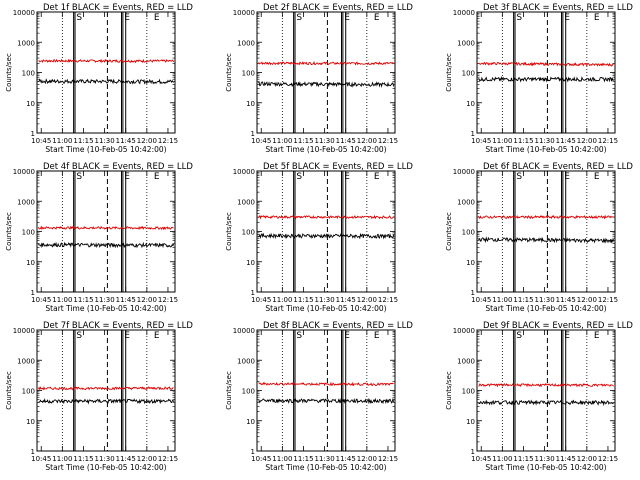  I want to click on panel-title: Det 5f BLACK = Events, RED = LLD, so click(338, 167).